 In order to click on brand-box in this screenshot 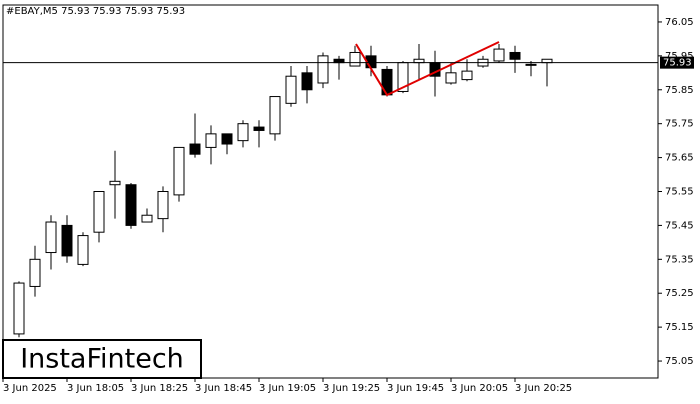, I will do `click(102, 359)`.